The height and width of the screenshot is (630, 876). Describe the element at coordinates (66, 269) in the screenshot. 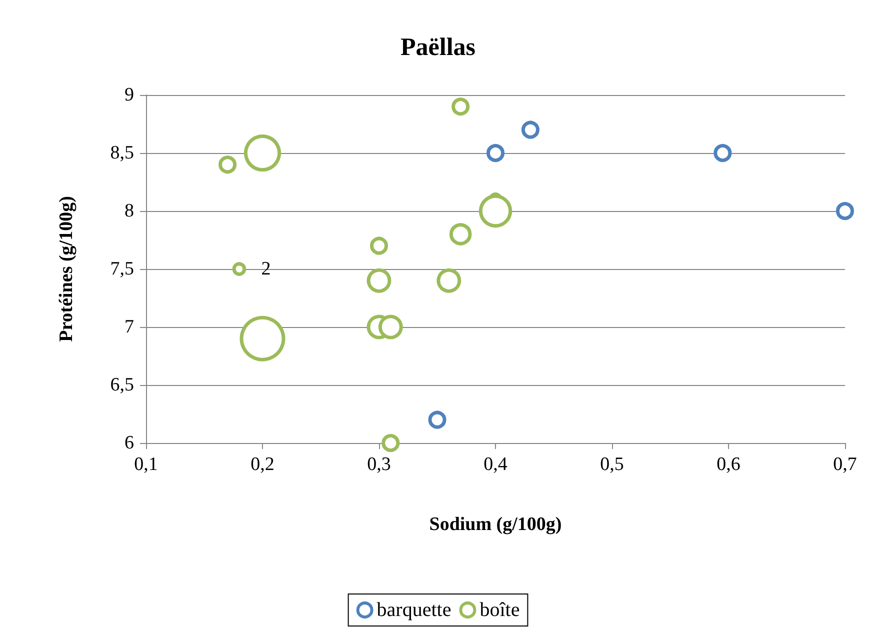

I see `y-axis-title: Protéines (g/100g)` at that location.